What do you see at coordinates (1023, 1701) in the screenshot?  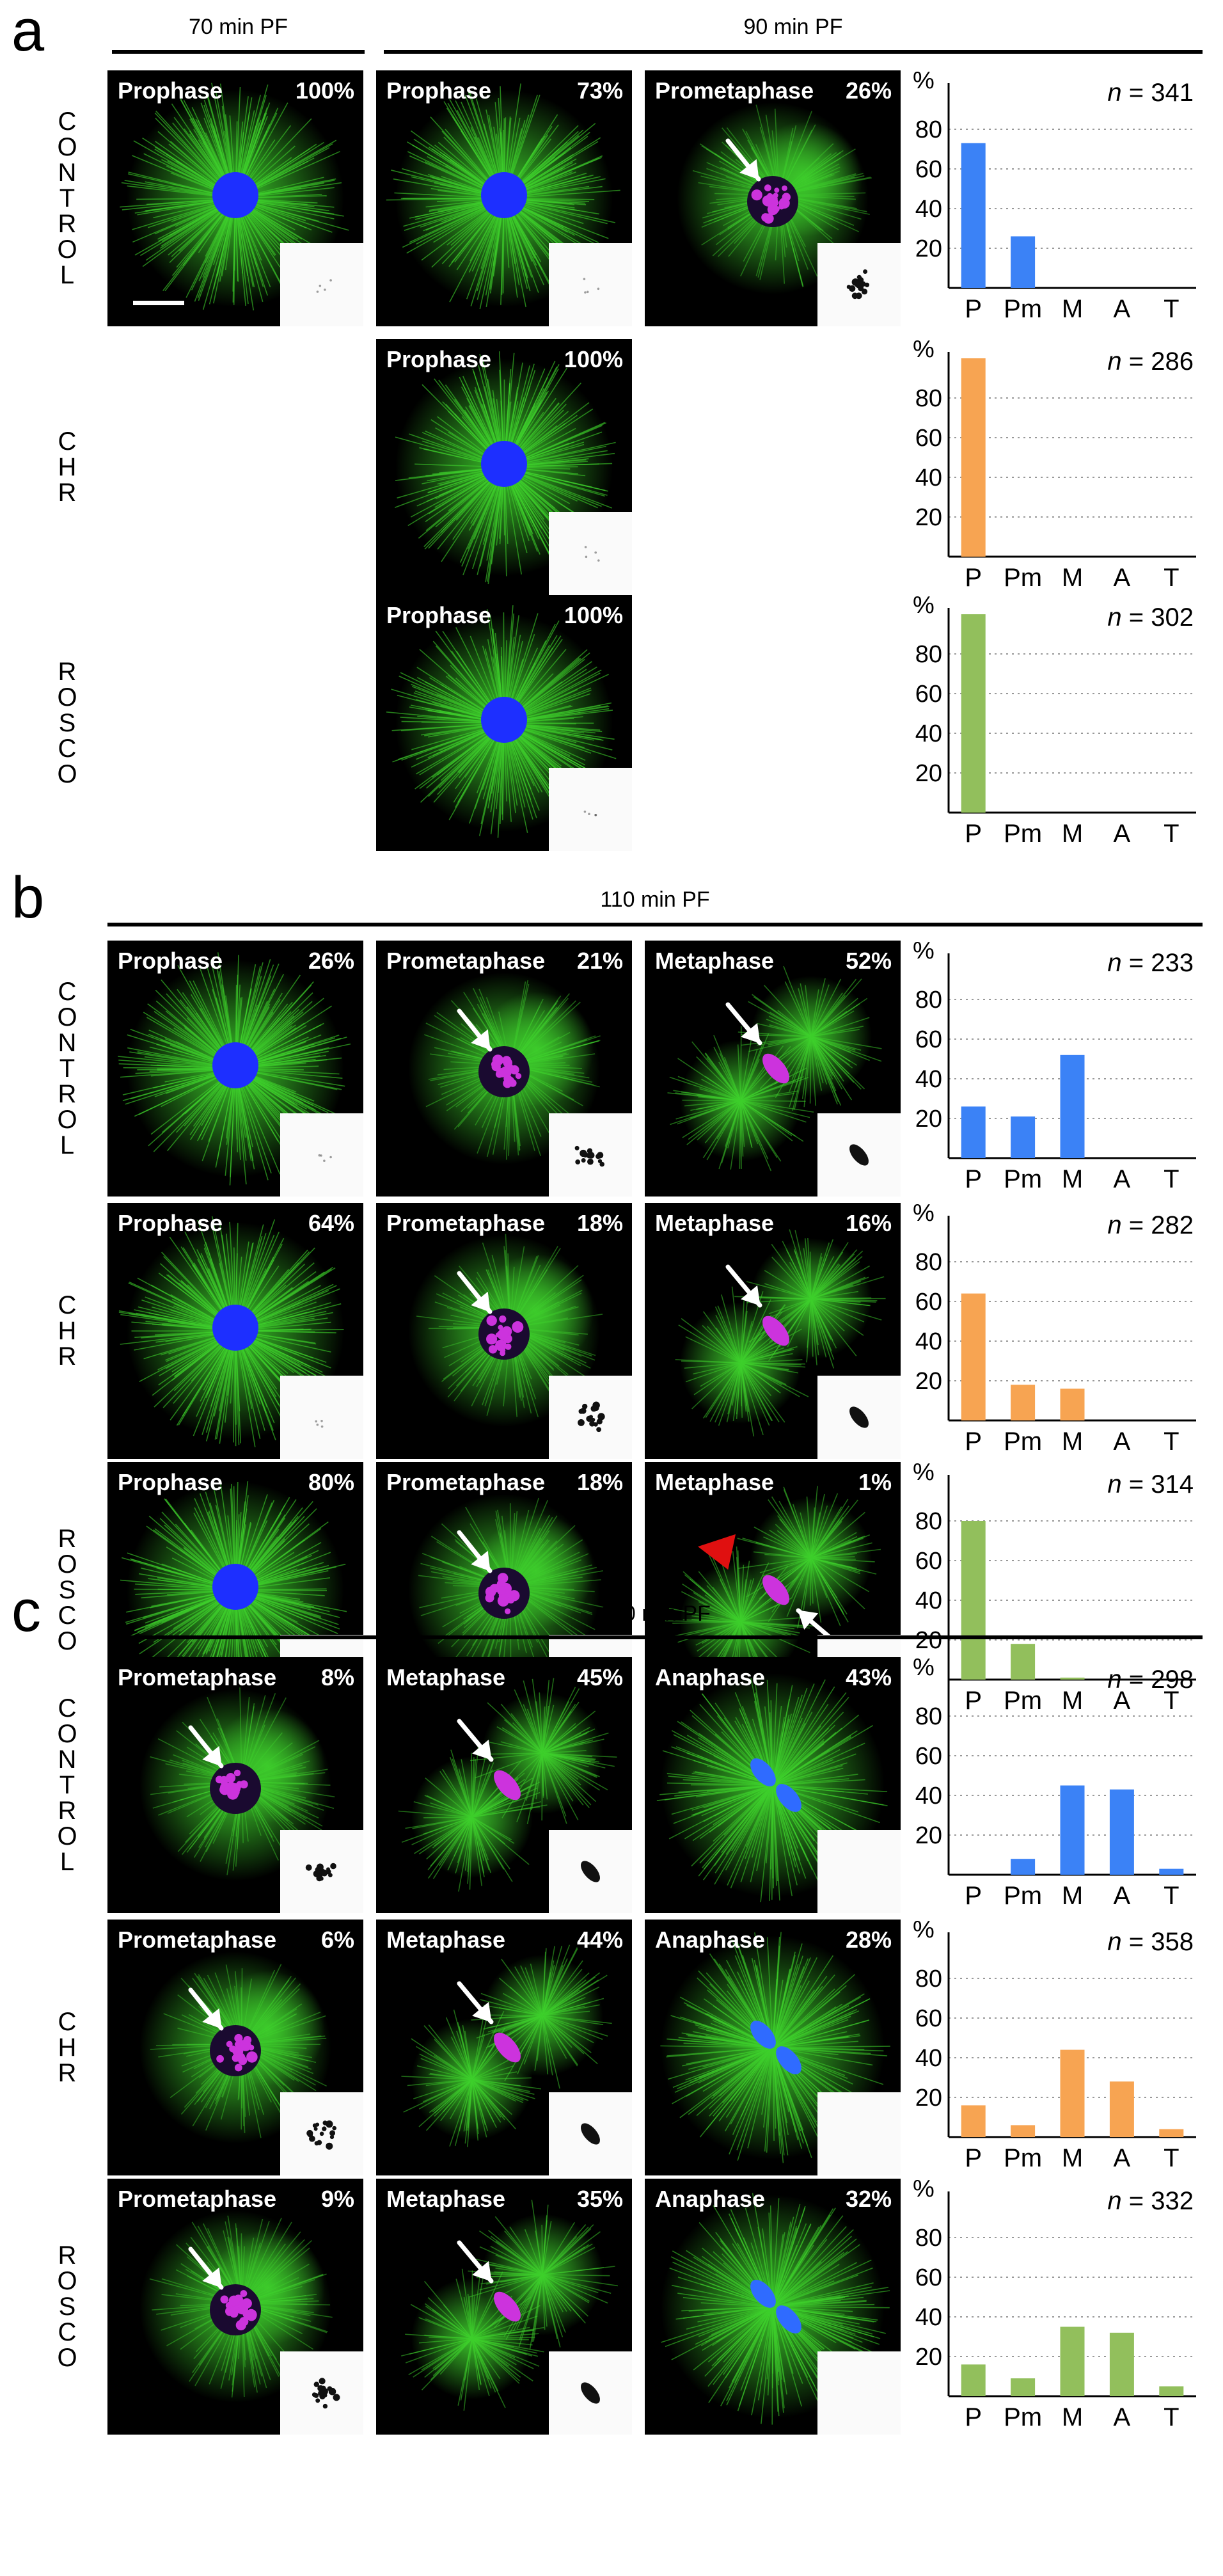 I see `x-tick-label: Pm` at bounding box center [1023, 1701].